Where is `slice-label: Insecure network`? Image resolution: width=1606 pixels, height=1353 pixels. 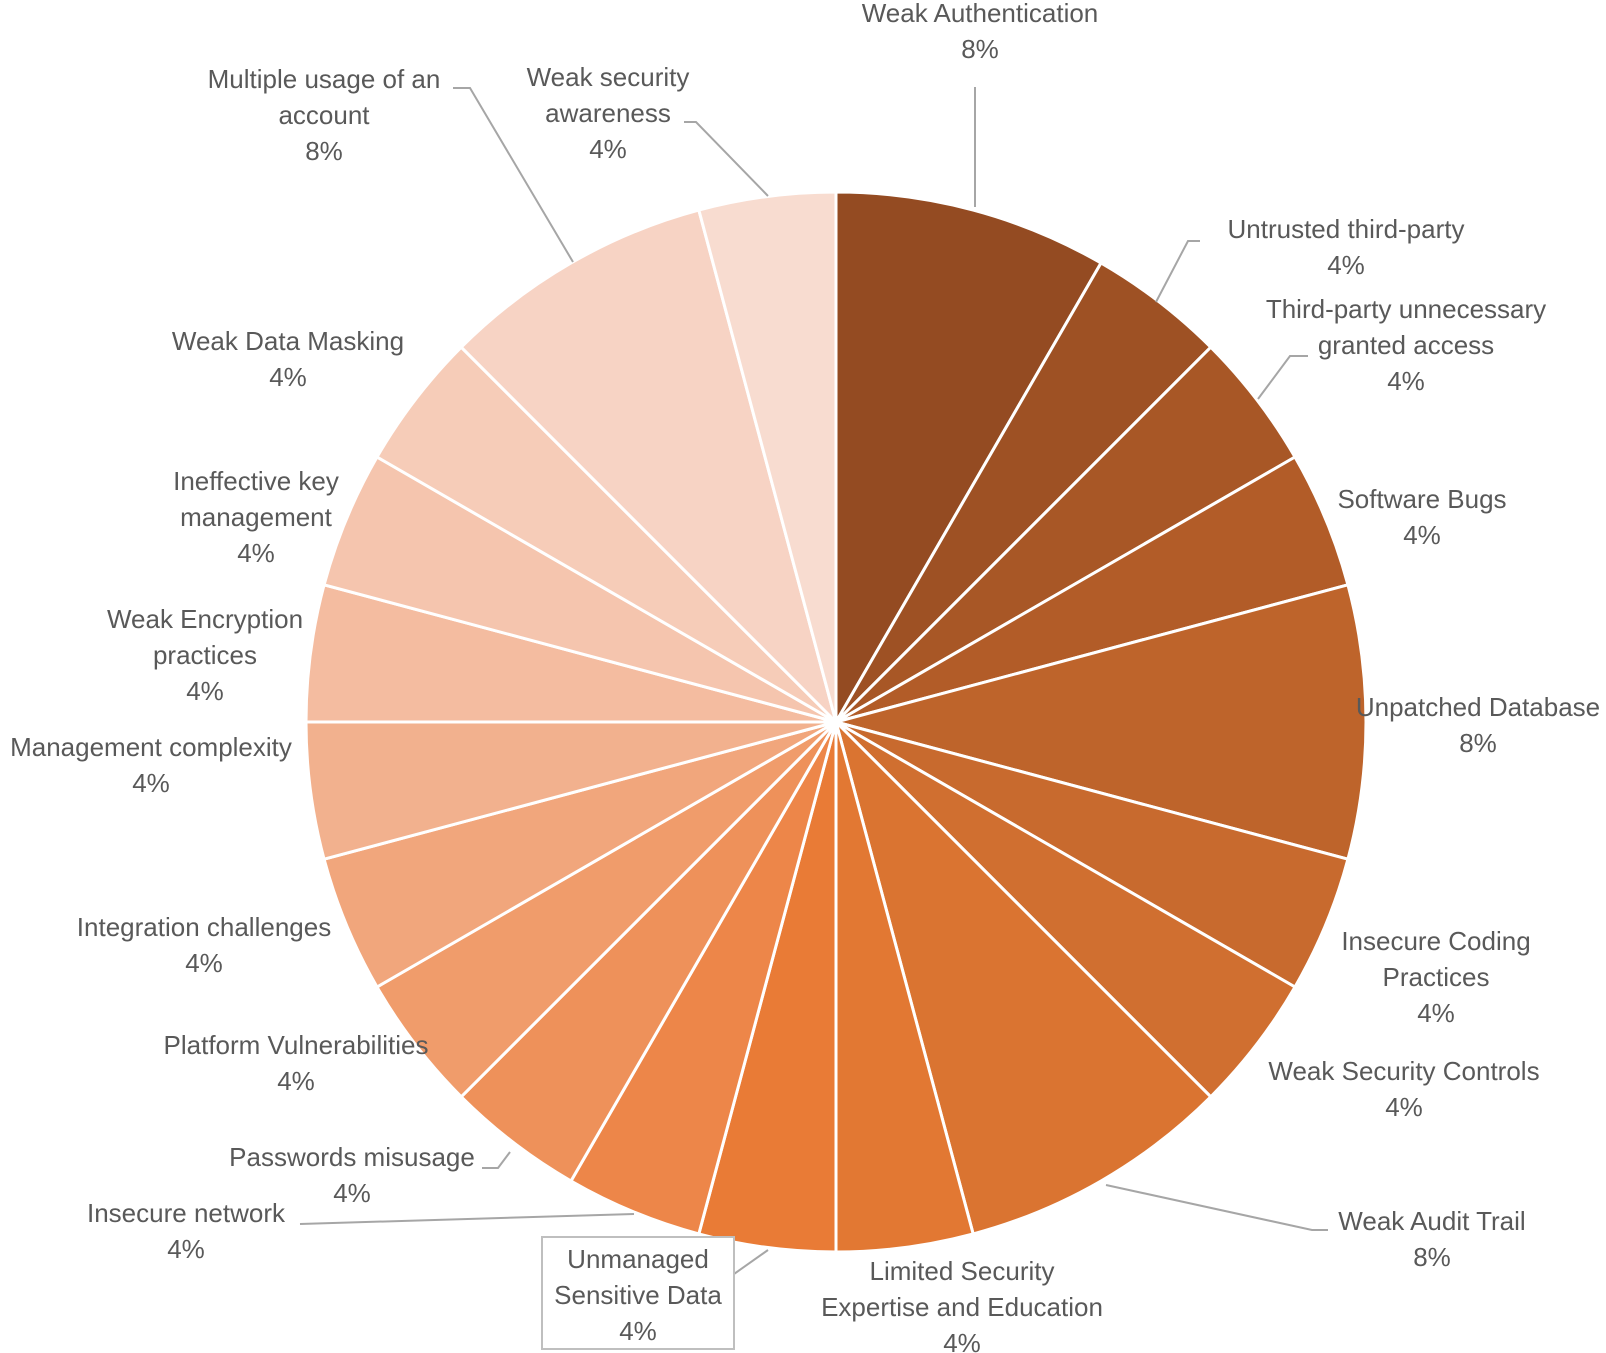
slice-label: Insecure network is located at coordinates (186, 1213).